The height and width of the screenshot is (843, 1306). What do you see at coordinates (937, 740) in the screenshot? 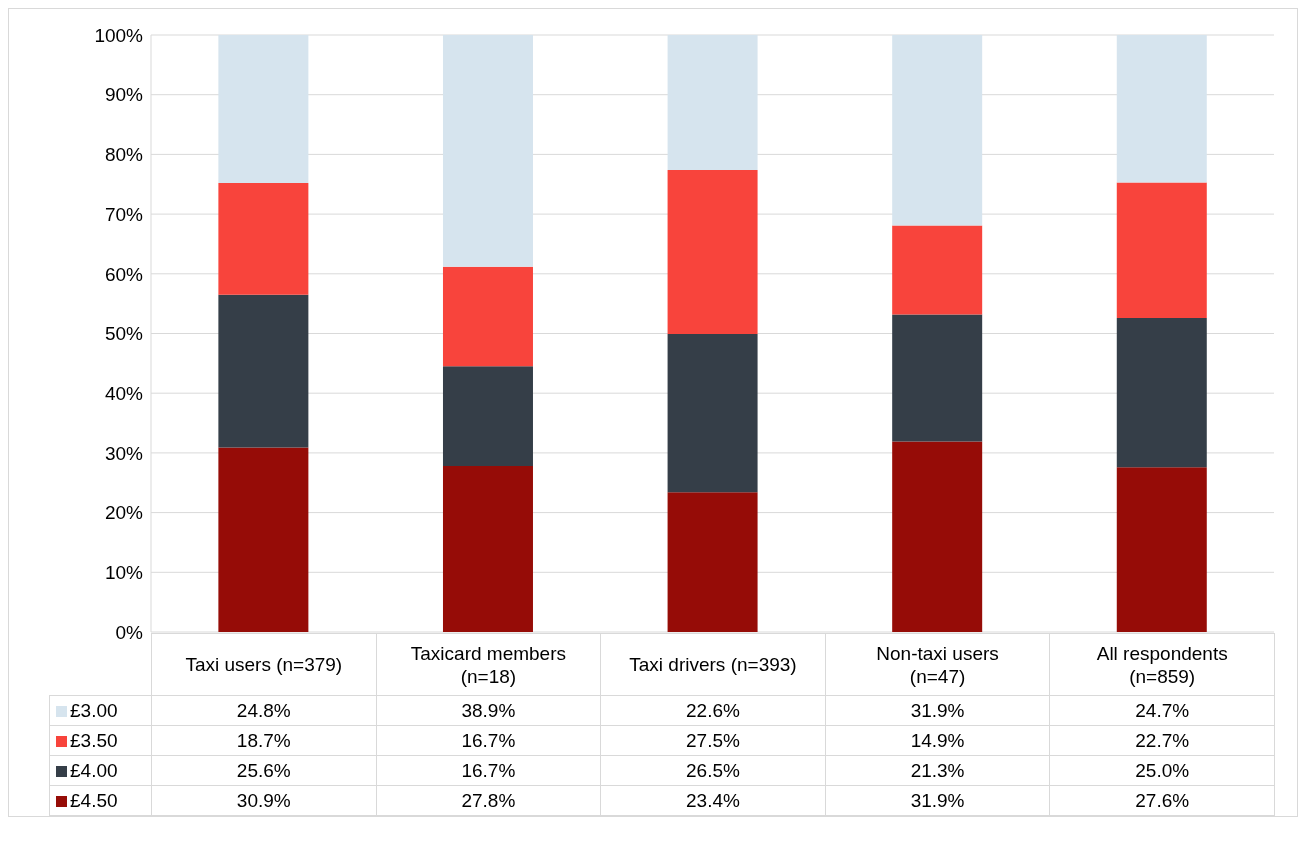
I see `data-label: 14.9%` at bounding box center [937, 740].